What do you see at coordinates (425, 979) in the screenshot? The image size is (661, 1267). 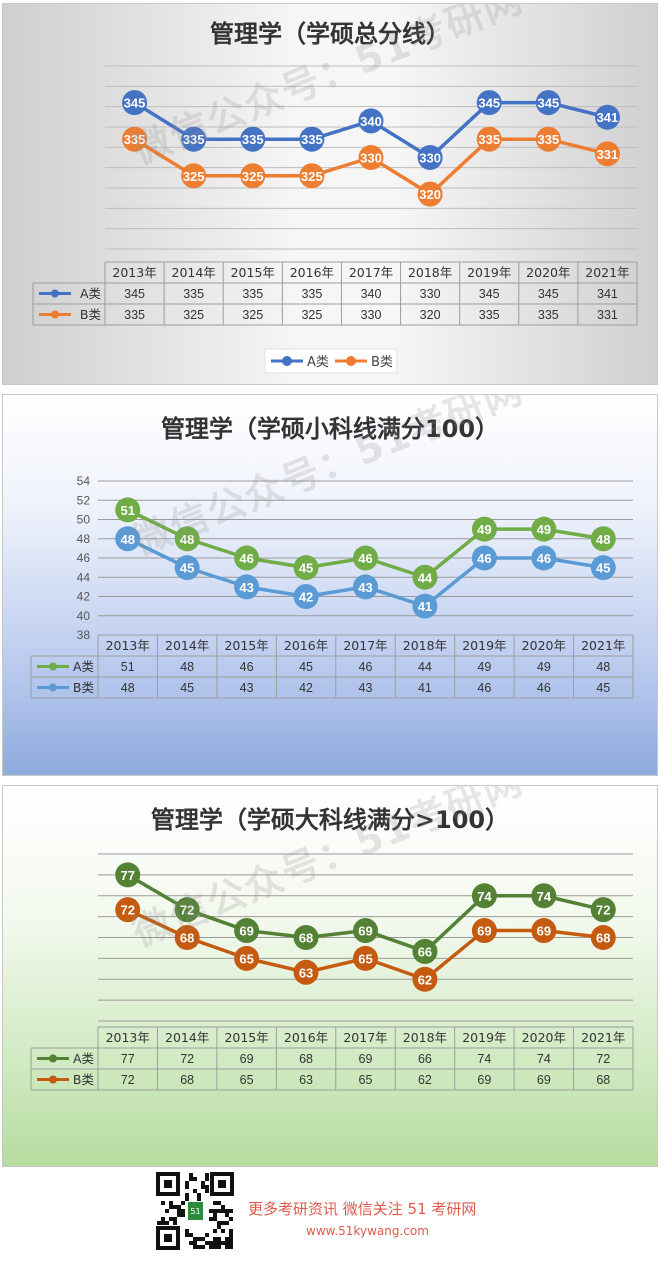 I see `data-label: 62` at bounding box center [425, 979].